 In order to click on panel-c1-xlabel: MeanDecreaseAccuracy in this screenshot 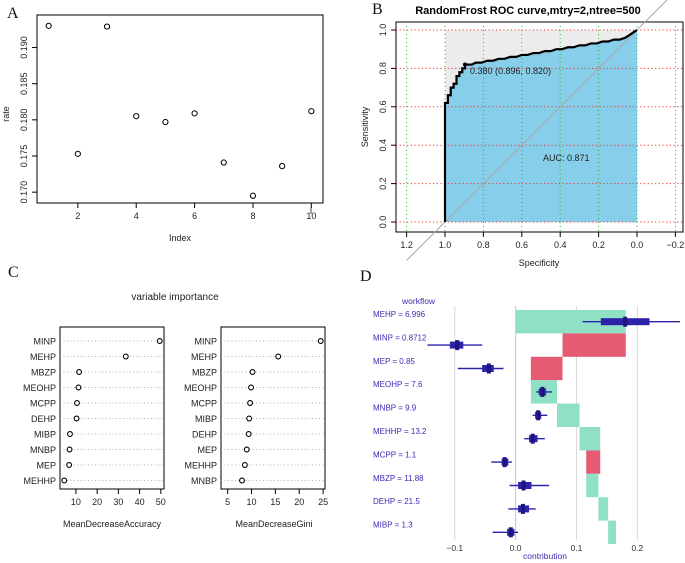, I will do `click(112, 524)`.